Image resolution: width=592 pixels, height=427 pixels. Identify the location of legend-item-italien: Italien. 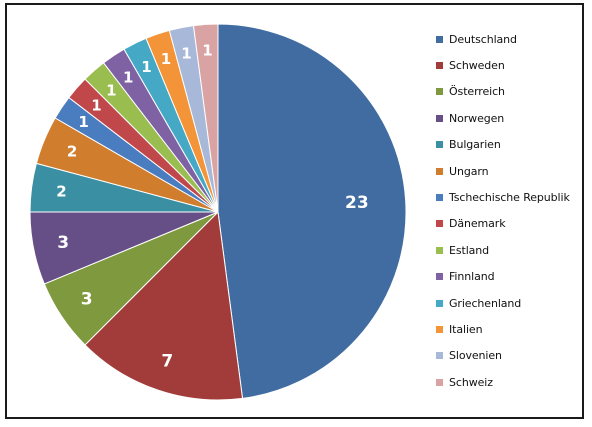
(459, 329).